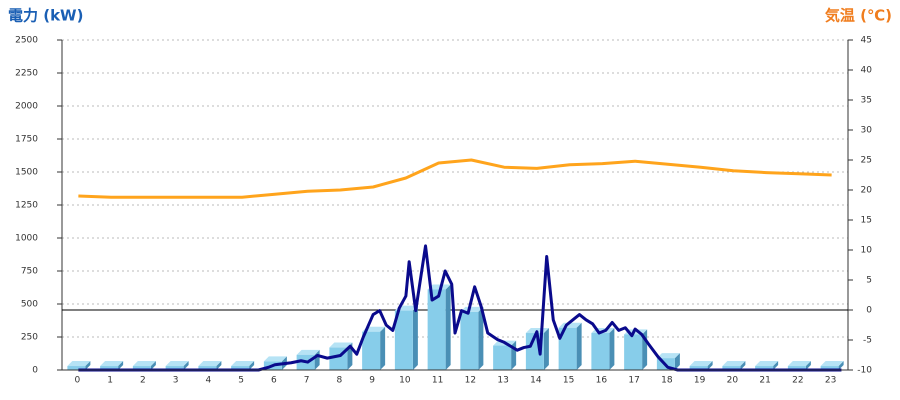  Describe the element at coordinates (866, 221) in the screenshot. I see `y2-tick-label: 15` at that location.